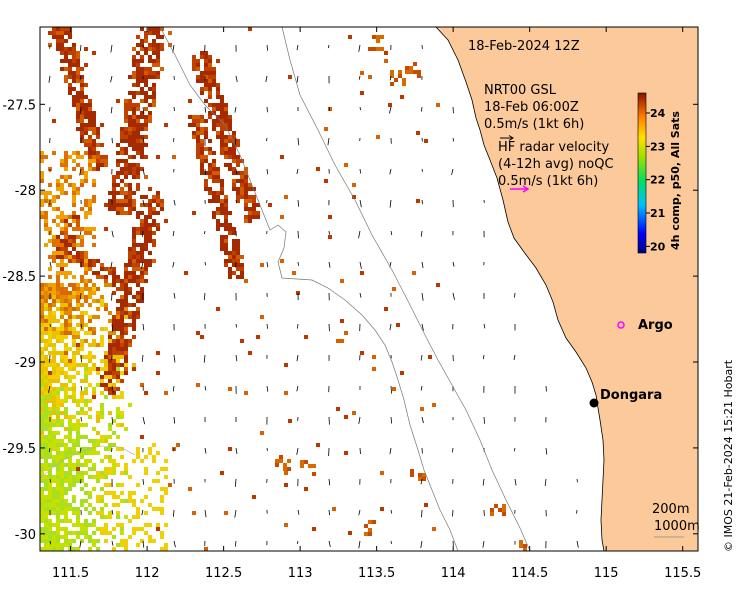 Image resolution: width=740 pixels, height=592 pixels. Describe the element at coordinates (675, 180) in the screenshot. I see `colorbar-label: 4h comp, p50, All Sats` at that location.